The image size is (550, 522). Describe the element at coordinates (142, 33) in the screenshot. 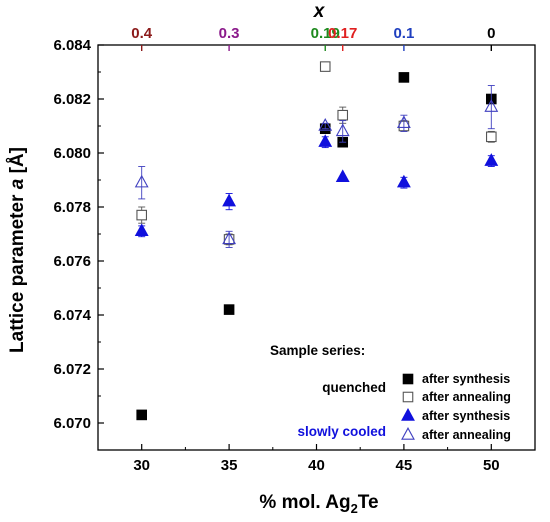

I see `top-tick-label: 0.4` at that location.